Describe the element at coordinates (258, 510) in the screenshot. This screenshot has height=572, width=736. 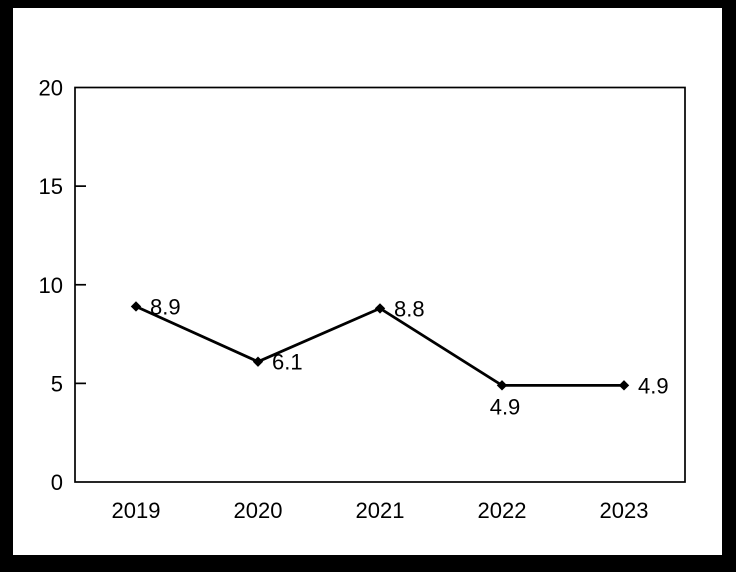
I see `x-axis-tick-label: 2020` at that location.